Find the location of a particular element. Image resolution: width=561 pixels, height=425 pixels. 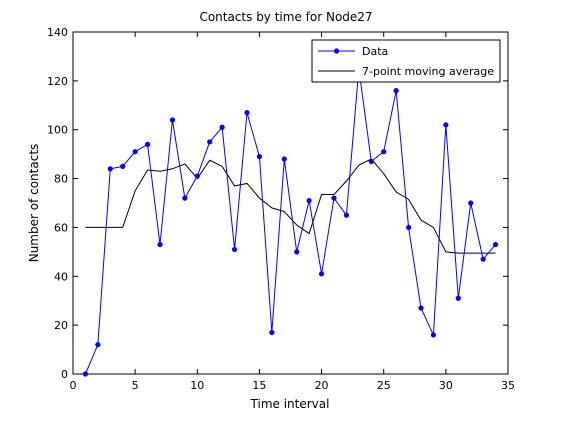

x-tick-label: 10 is located at coordinates (197, 385).